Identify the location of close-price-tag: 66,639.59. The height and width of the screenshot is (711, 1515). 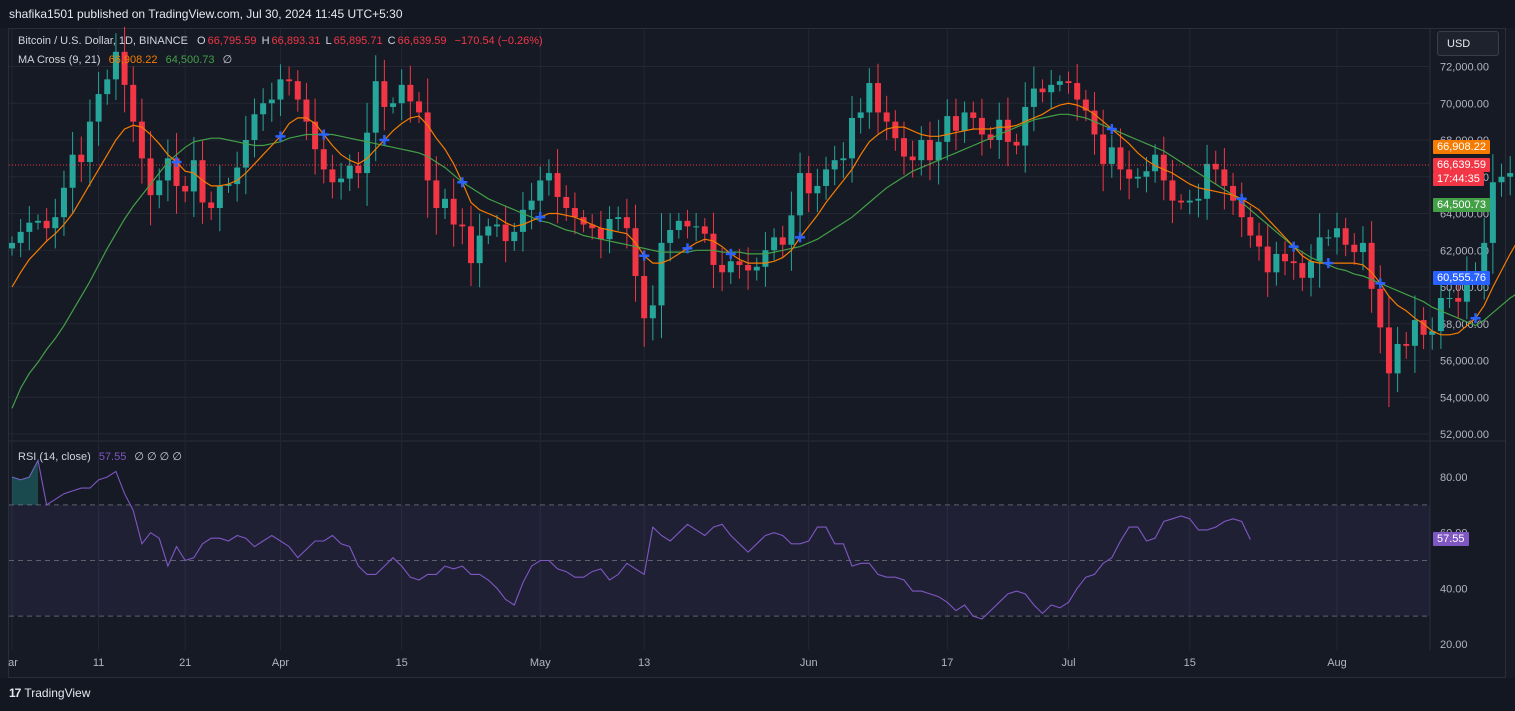
(1461, 165).